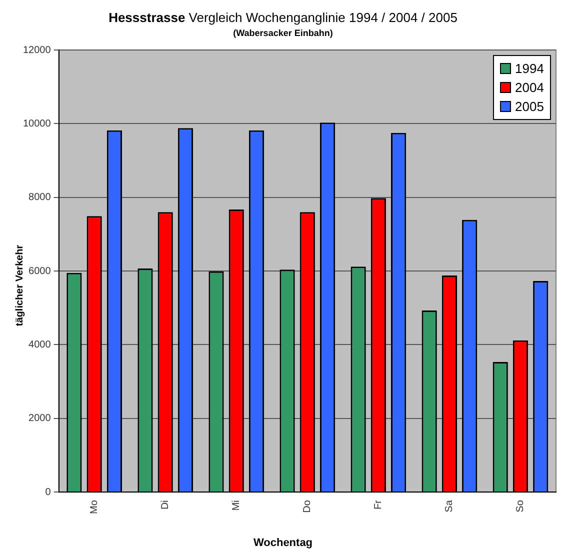 The height and width of the screenshot is (552, 566). Describe the element at coordinates (529, 69) in the screenshot. I see `legend-label: 1994` at that location.